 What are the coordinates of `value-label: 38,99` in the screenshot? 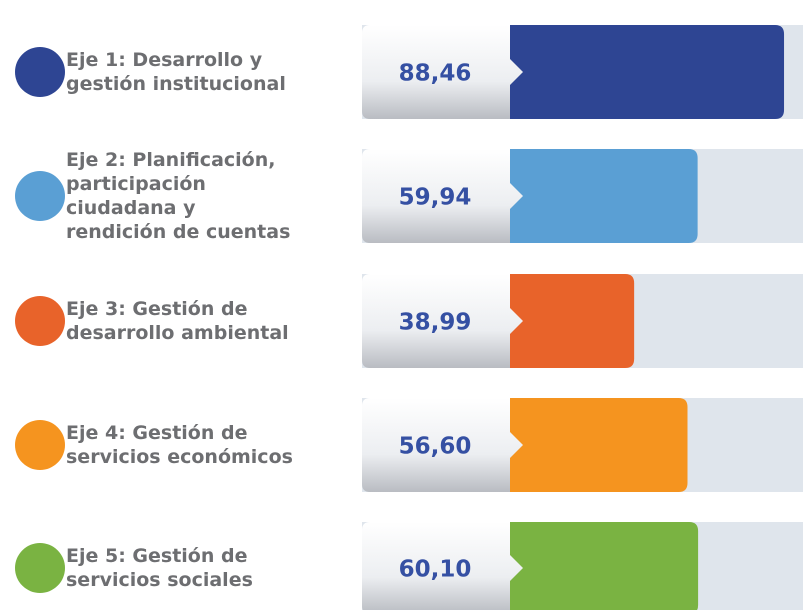 It's located at (435, 323).